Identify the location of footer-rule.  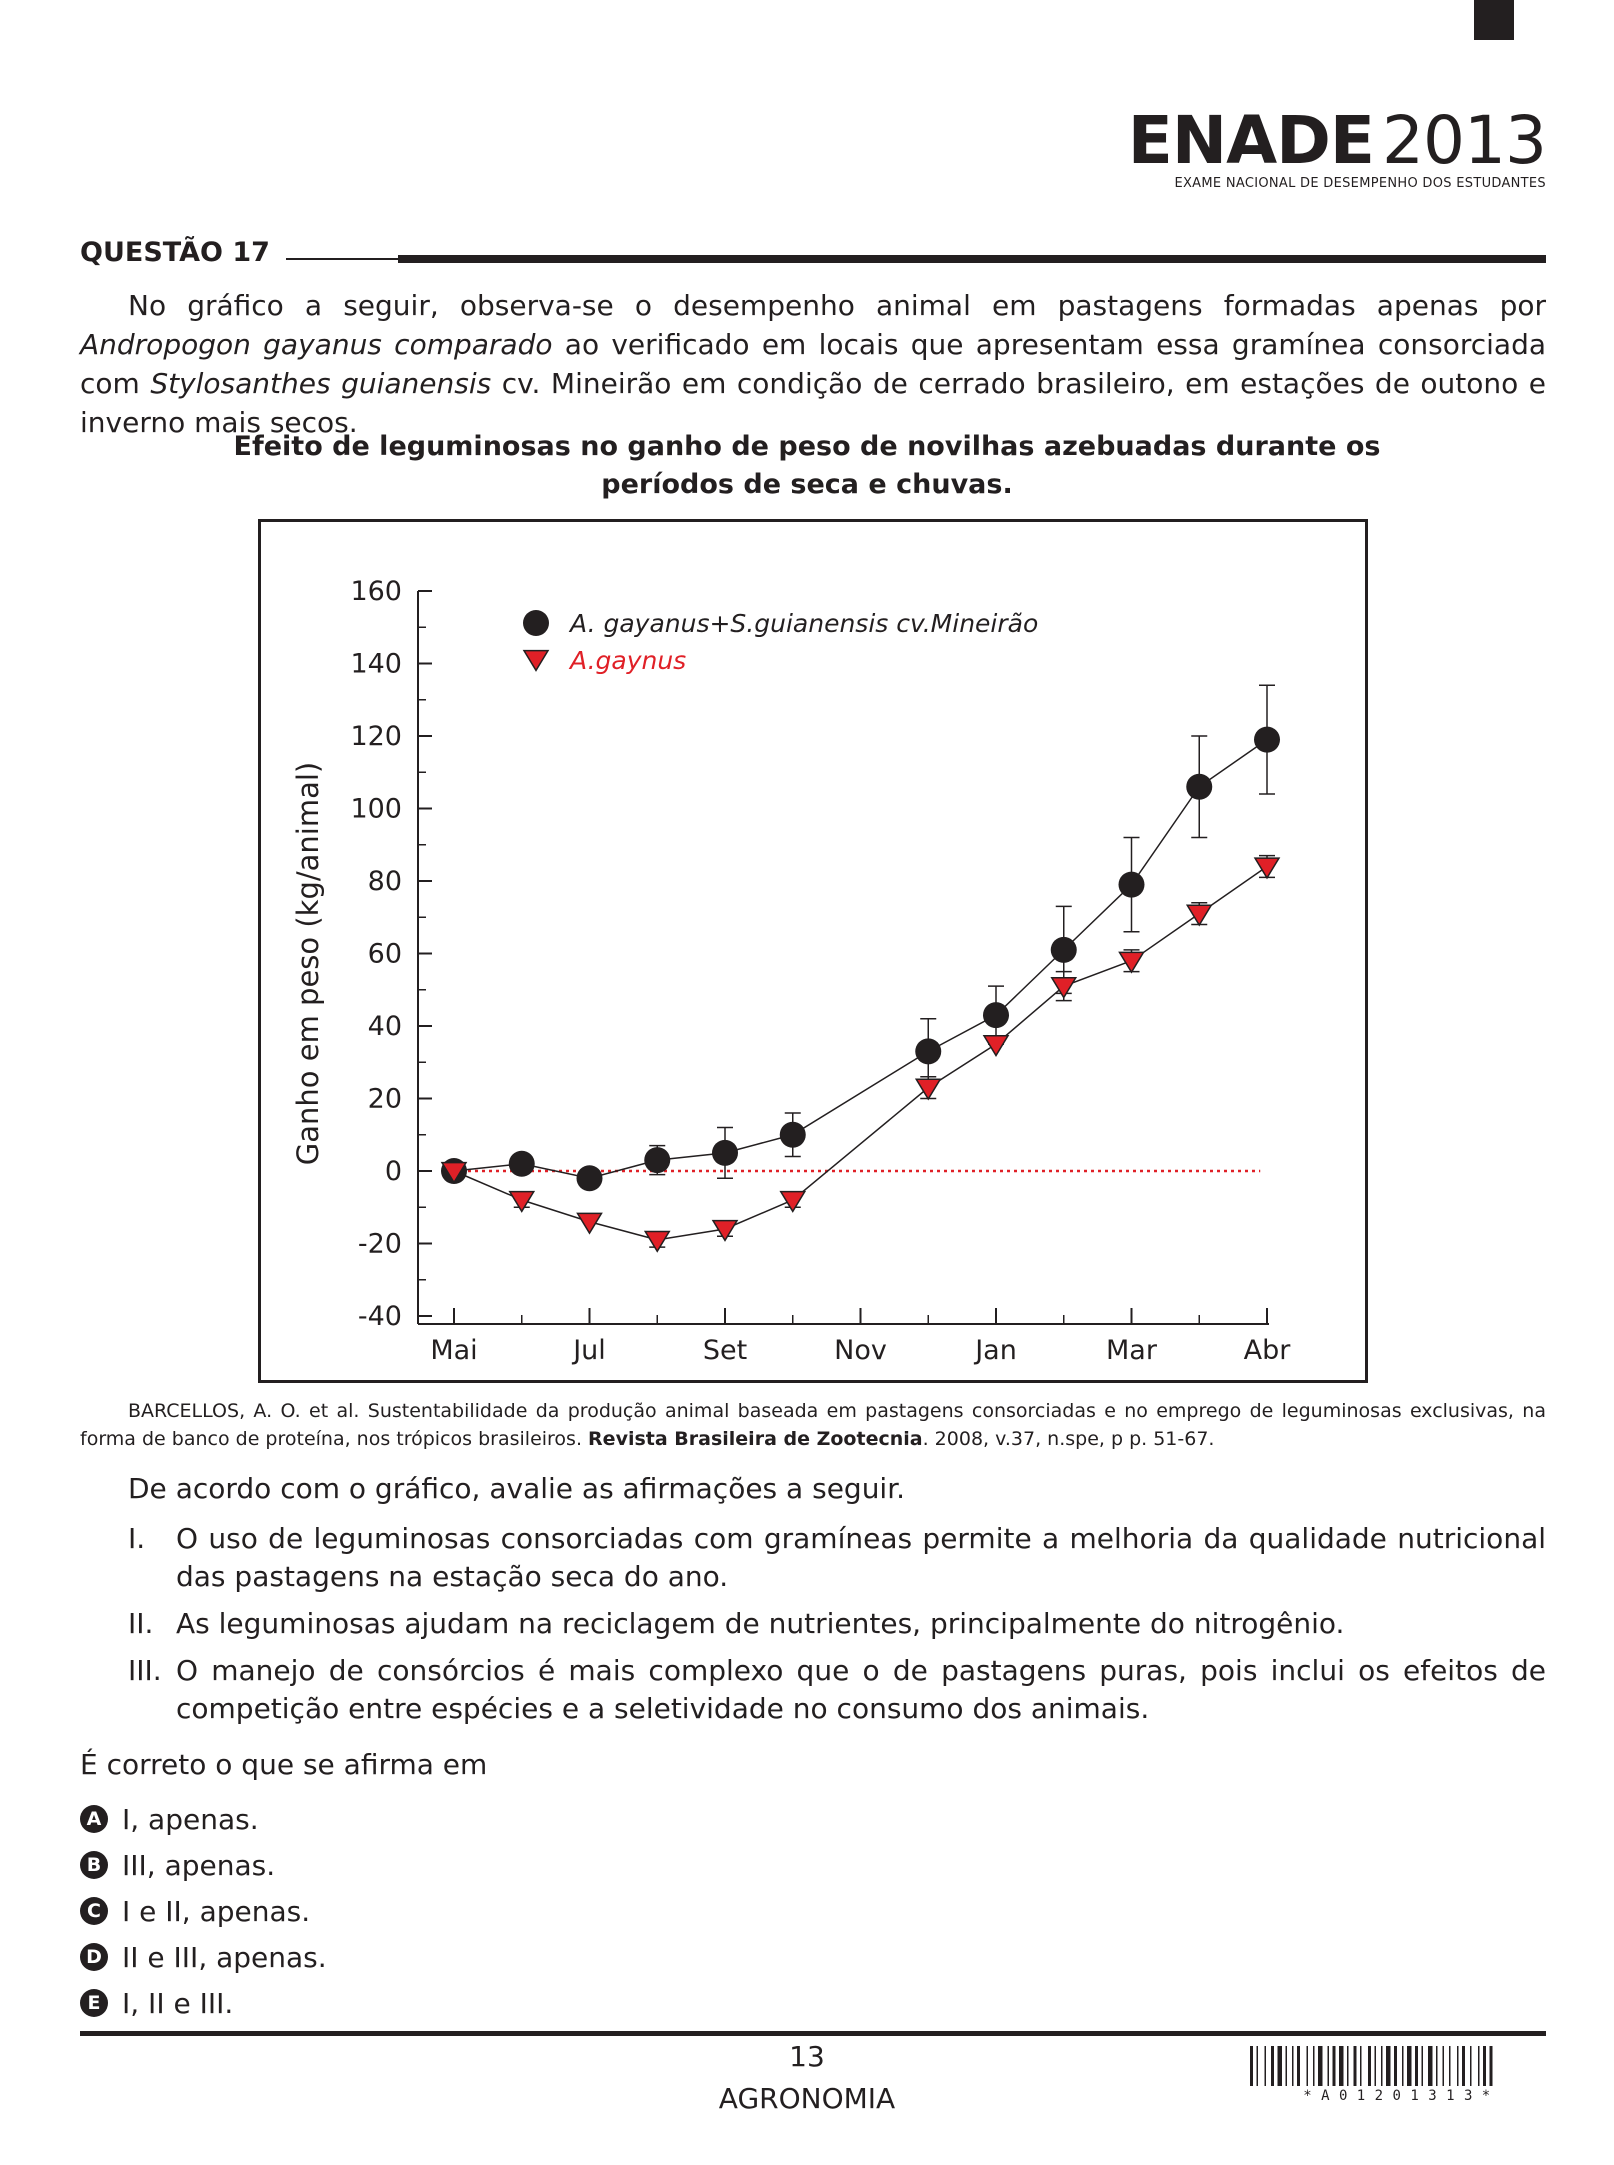
(813, 2033).